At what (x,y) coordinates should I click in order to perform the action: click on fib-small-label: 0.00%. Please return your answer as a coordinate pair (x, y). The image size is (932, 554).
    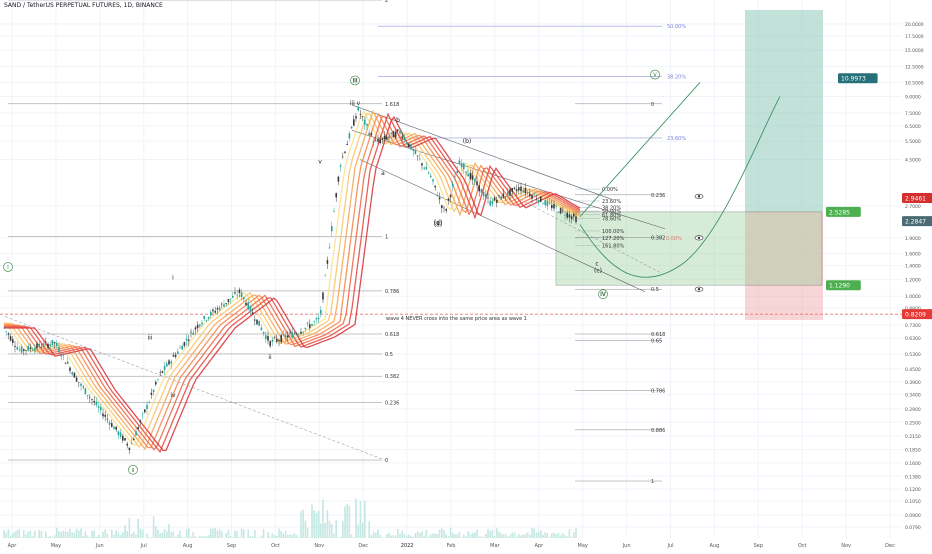
    Looking at the image, I should click on (674, 239).